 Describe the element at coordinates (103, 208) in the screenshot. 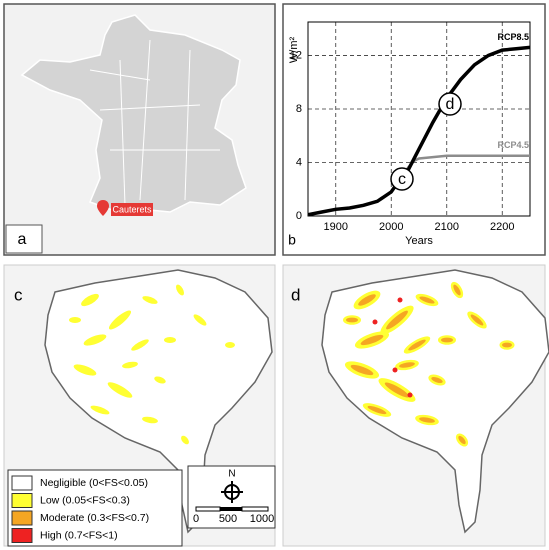

I see `location-marker` at that location.